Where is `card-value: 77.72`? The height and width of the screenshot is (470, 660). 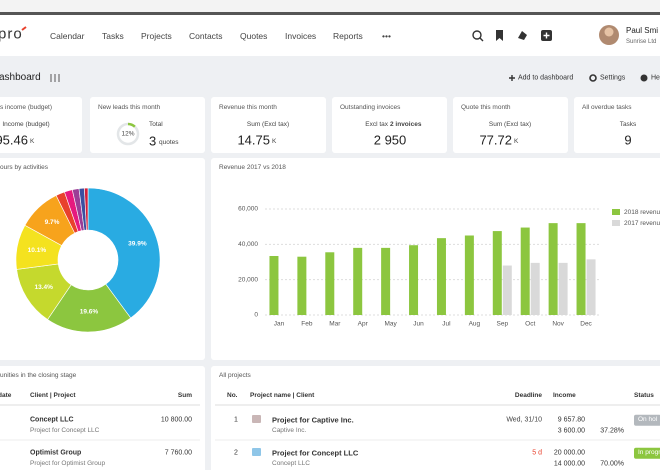
card-value: 77.72 is located at coordinates (495, 140).